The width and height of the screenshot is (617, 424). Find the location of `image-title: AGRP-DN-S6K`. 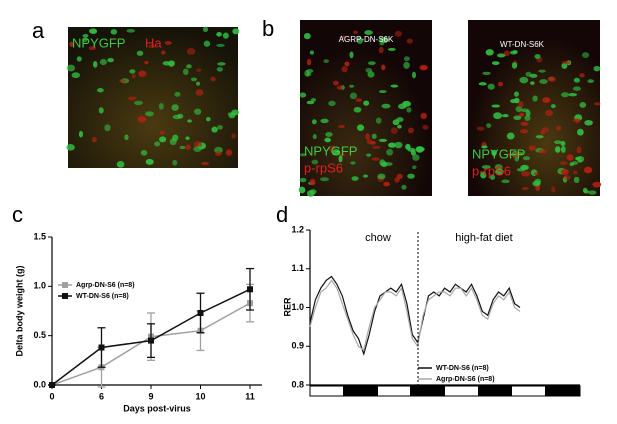

image-title: AGRP-DN-S6K is located at coordinates (366, 39).